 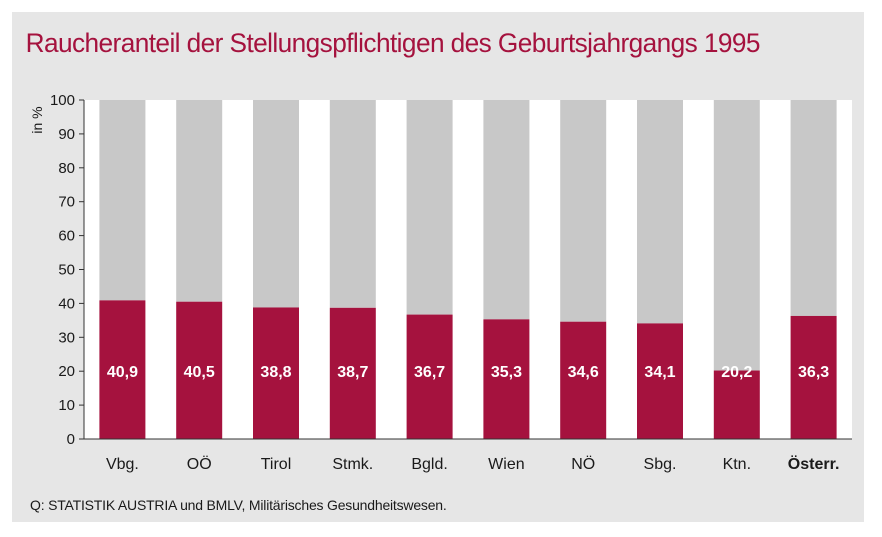 What do you see at coordinates (583, 464) in the screenshot?
I see `x-tick-label: NÖ` at bounding box center [583, 464].